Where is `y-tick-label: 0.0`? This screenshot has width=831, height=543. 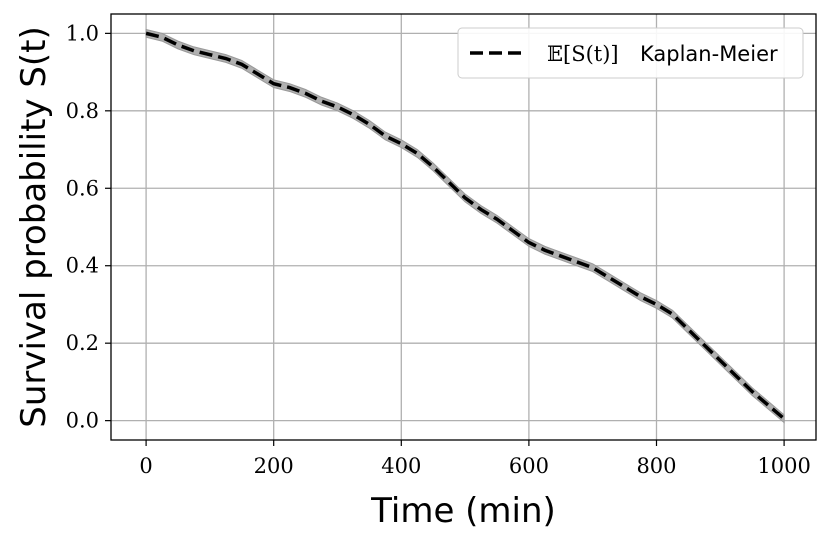
y-tick-label: 0.0 is located at coordinates (82, 421).